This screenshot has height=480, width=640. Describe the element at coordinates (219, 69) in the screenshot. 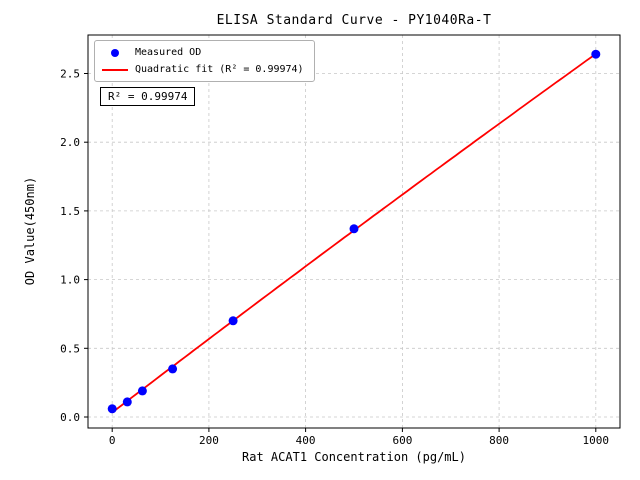

I see `legend-label-quadratic-fit: Quadratic fit (R² = 0.99974)` at that location.